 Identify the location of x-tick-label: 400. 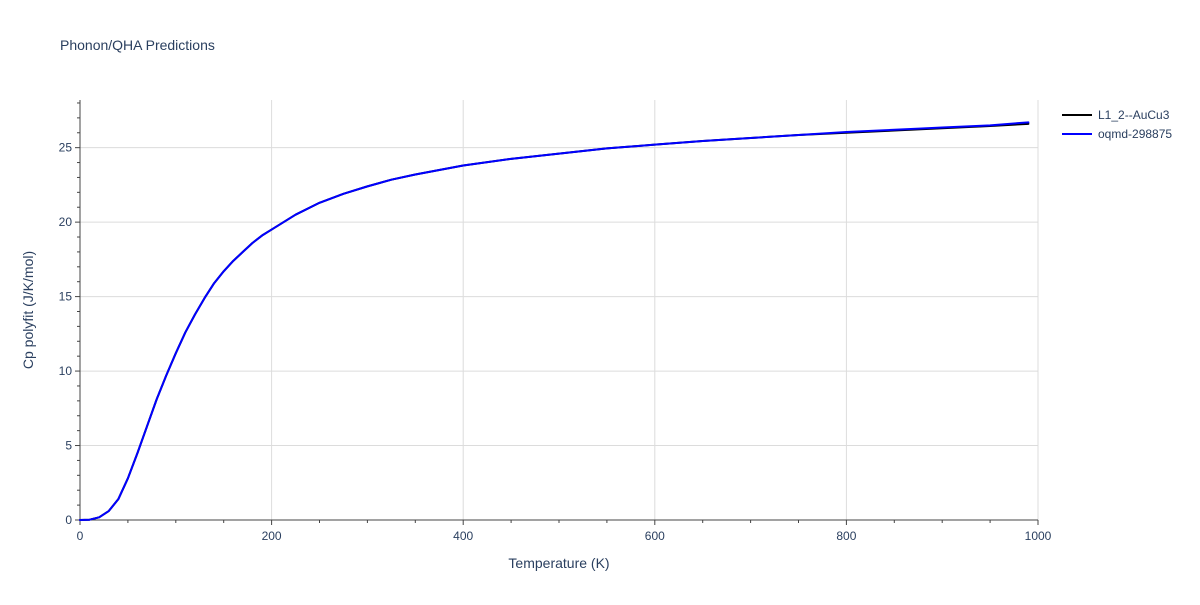
(463, 536).